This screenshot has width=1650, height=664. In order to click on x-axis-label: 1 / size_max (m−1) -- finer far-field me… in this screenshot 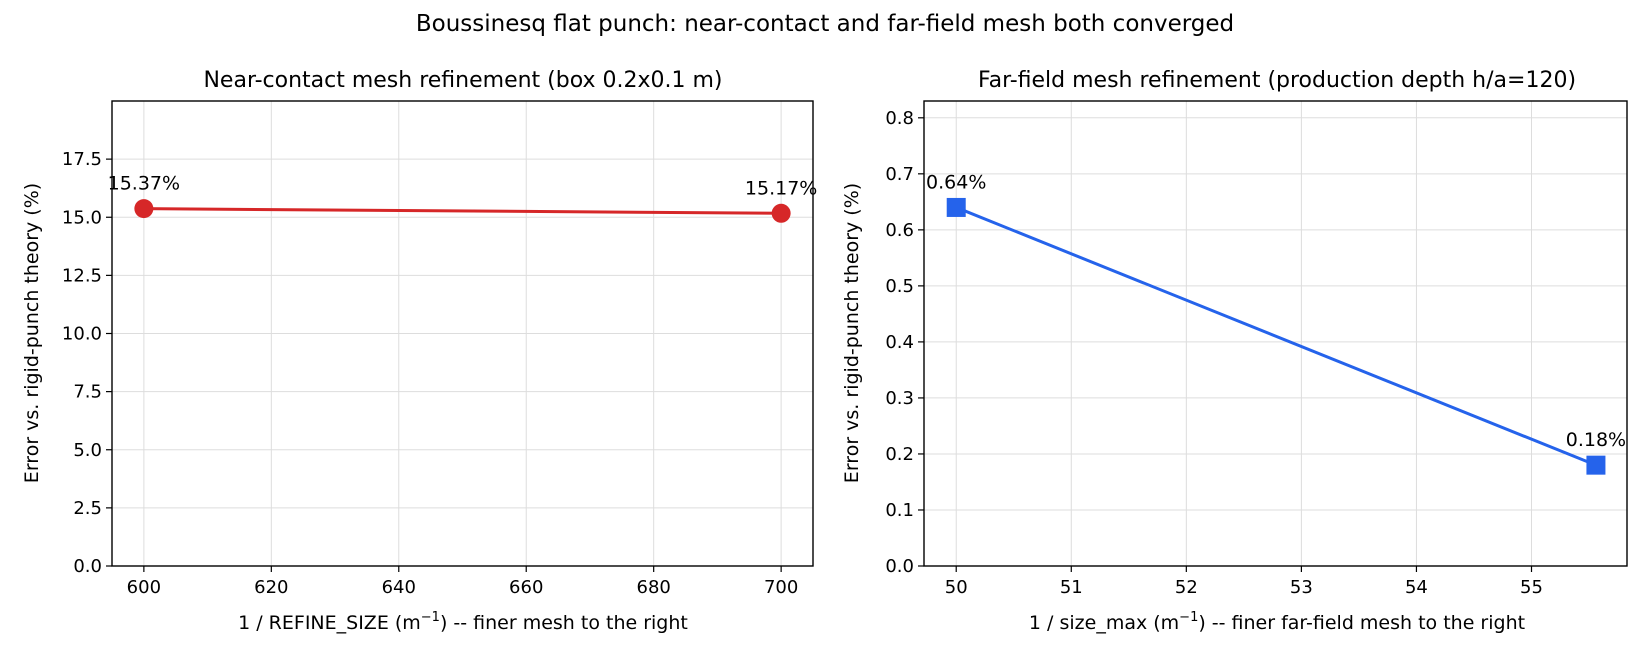, I will do `click(1277, 622)`.